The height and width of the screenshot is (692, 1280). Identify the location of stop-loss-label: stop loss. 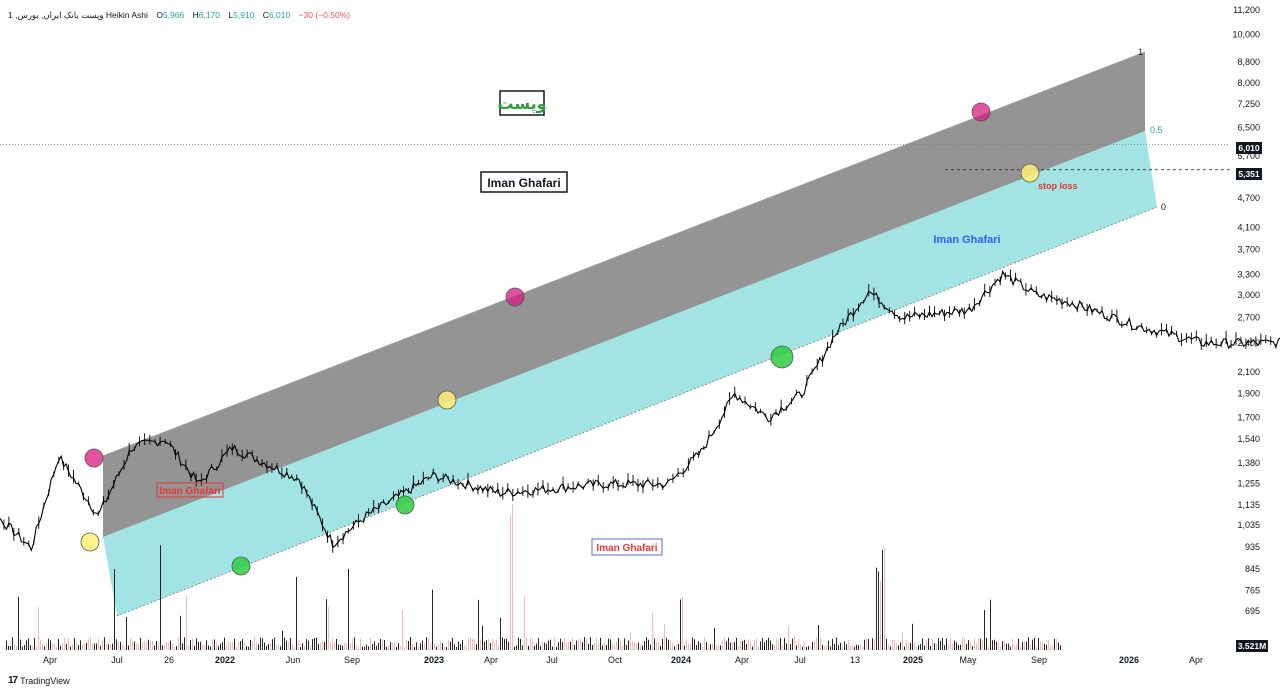
(1058, 186).